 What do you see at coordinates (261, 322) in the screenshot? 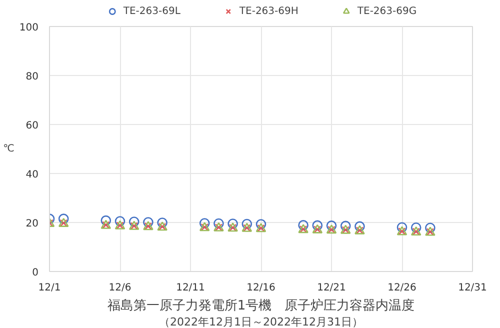
I see `text: （2022年12月1日～2022年12月31日）` at bounding box center [261, 322].